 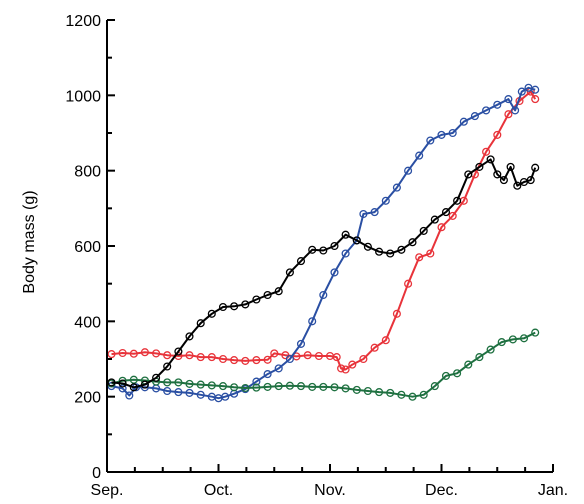 I want to click on y-tick-label: 400, so click(x=87, y=322).